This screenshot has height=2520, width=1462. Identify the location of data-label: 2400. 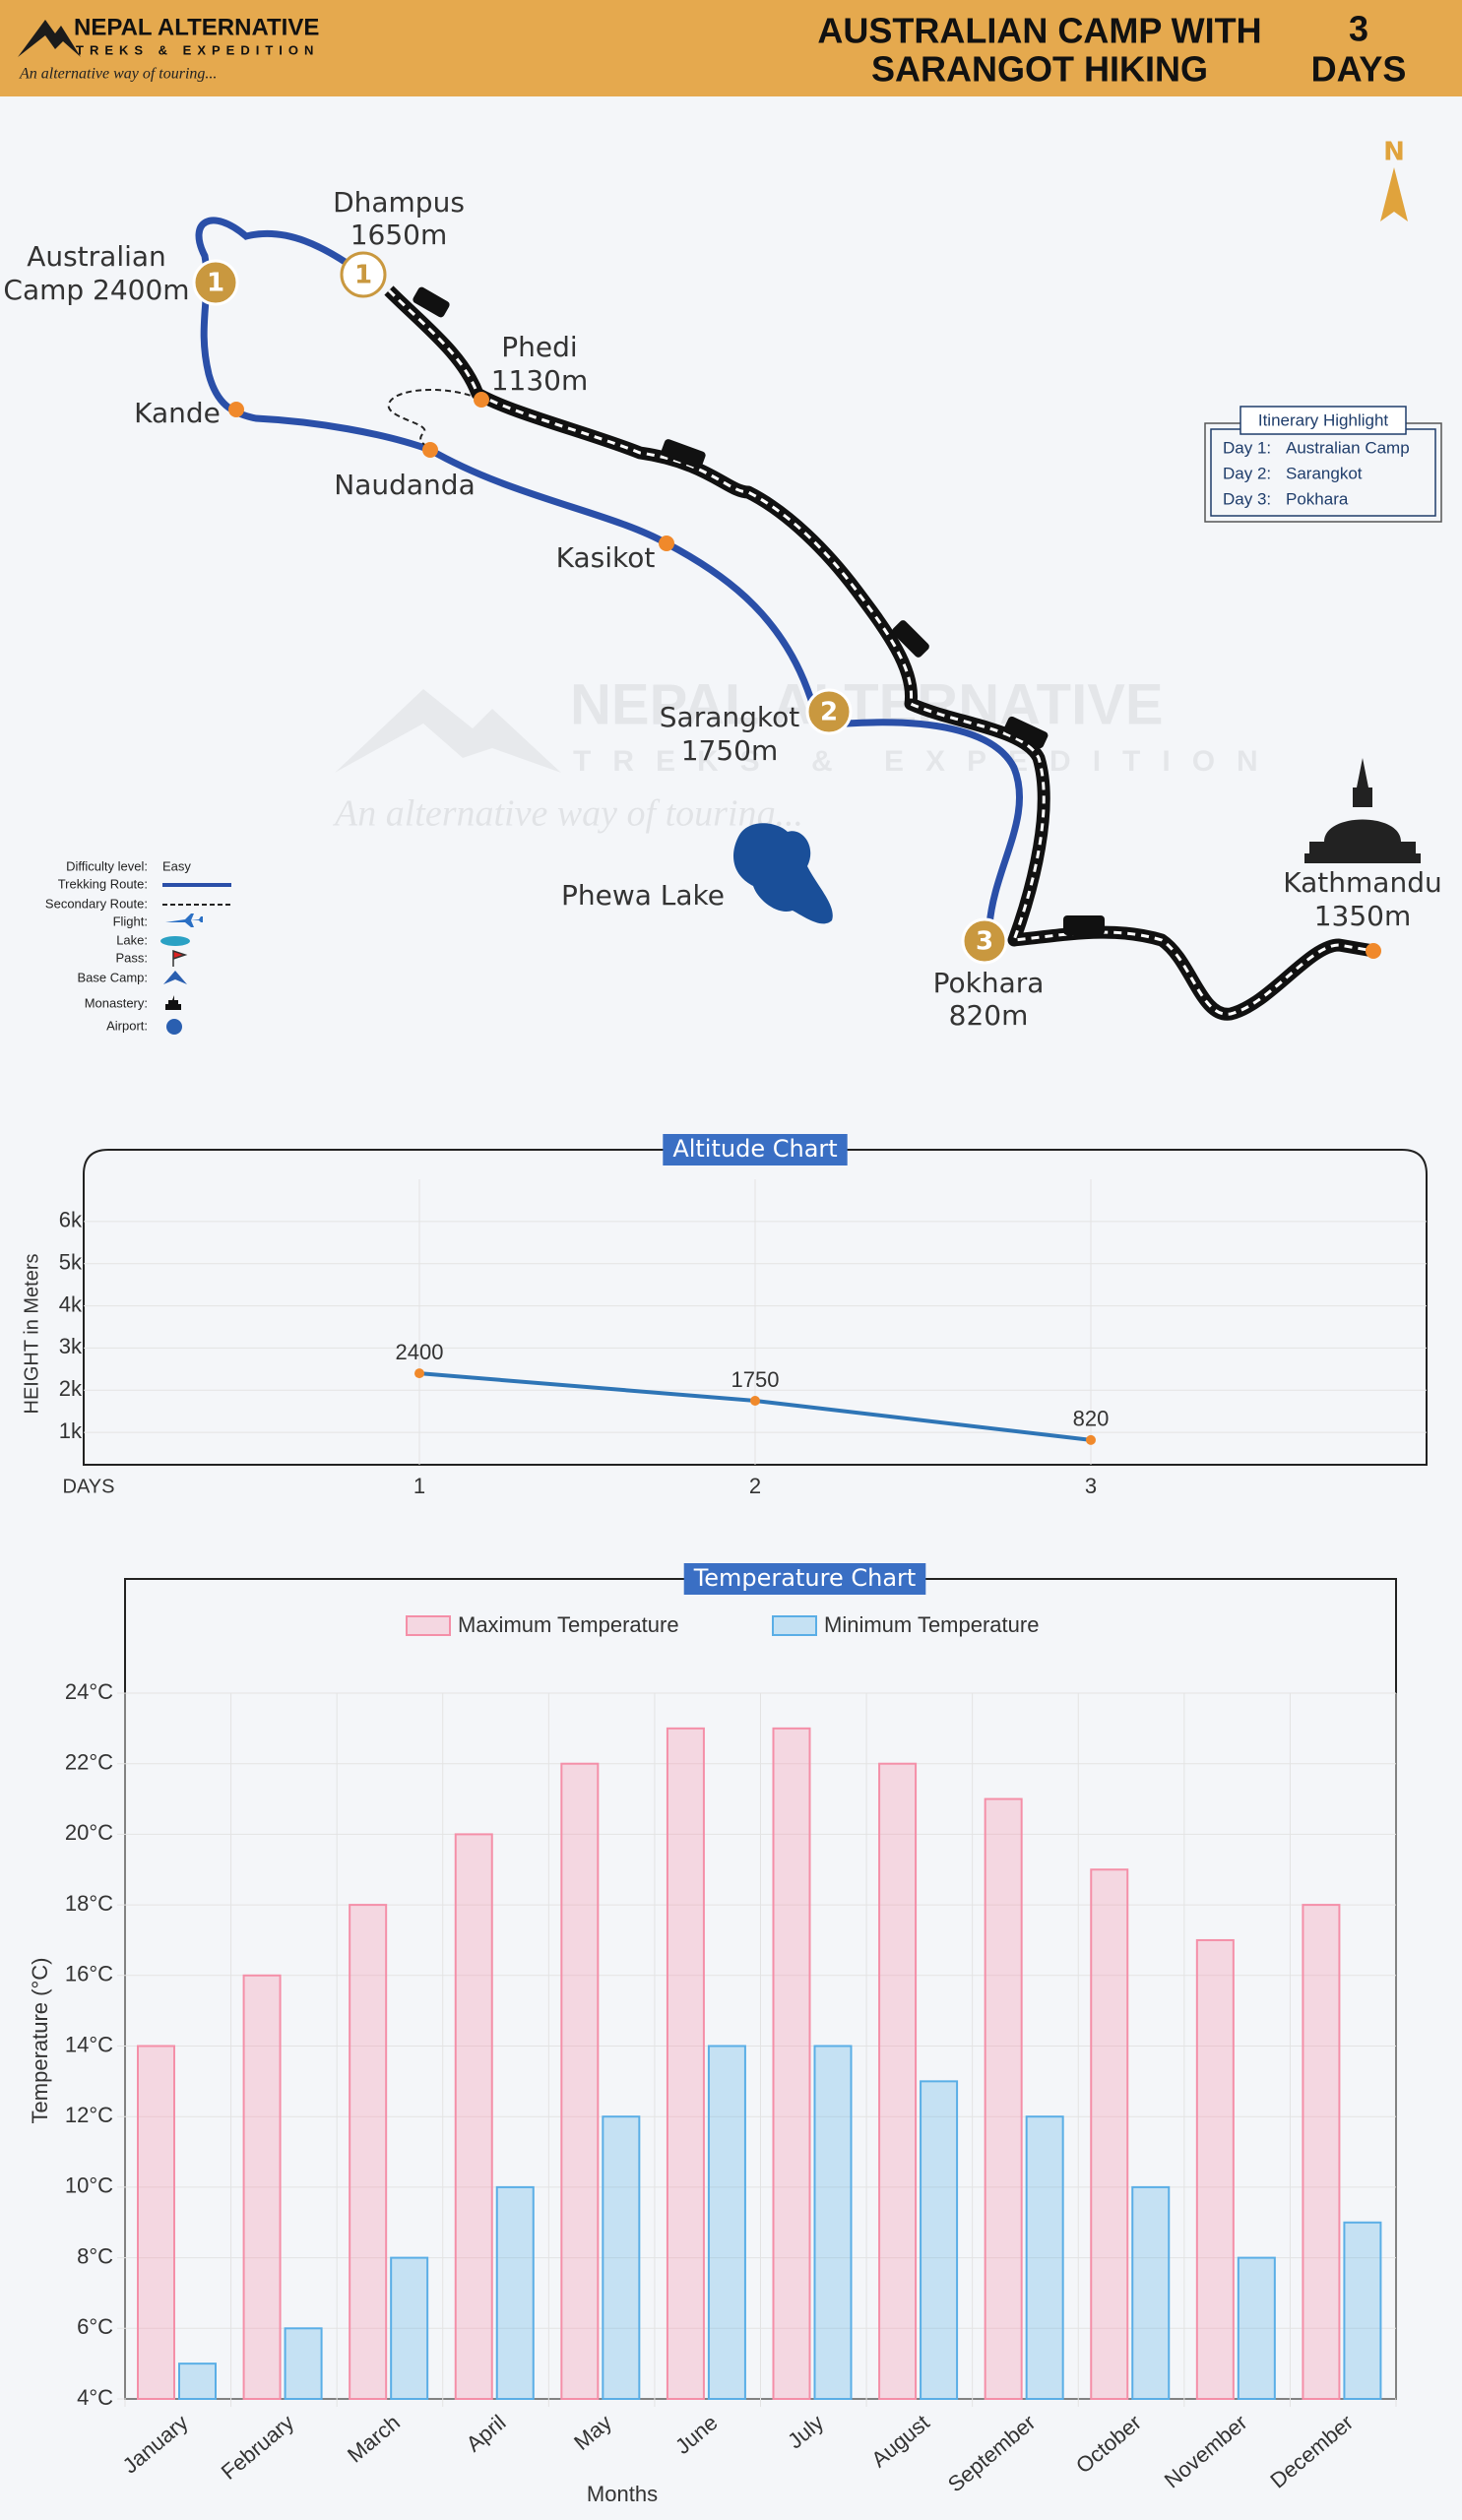
(420, 1352).